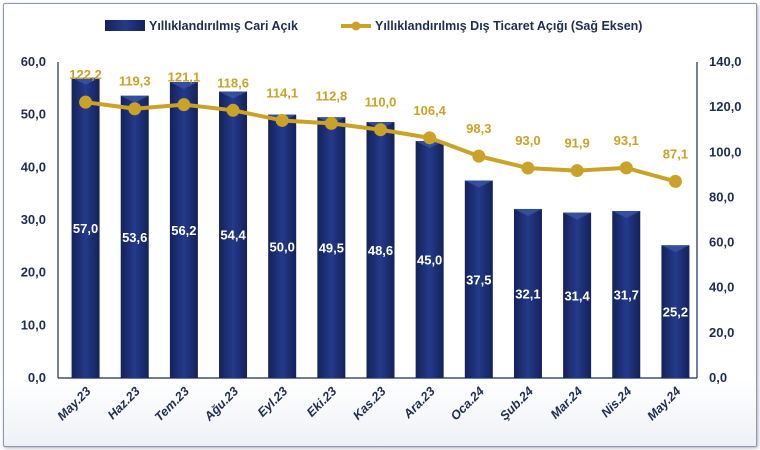 This screenshot has height=450, width=760. Describe the element at coordinates (419, 403) in the screenshot. I see `x-tick-label: Ara.23` at that location.